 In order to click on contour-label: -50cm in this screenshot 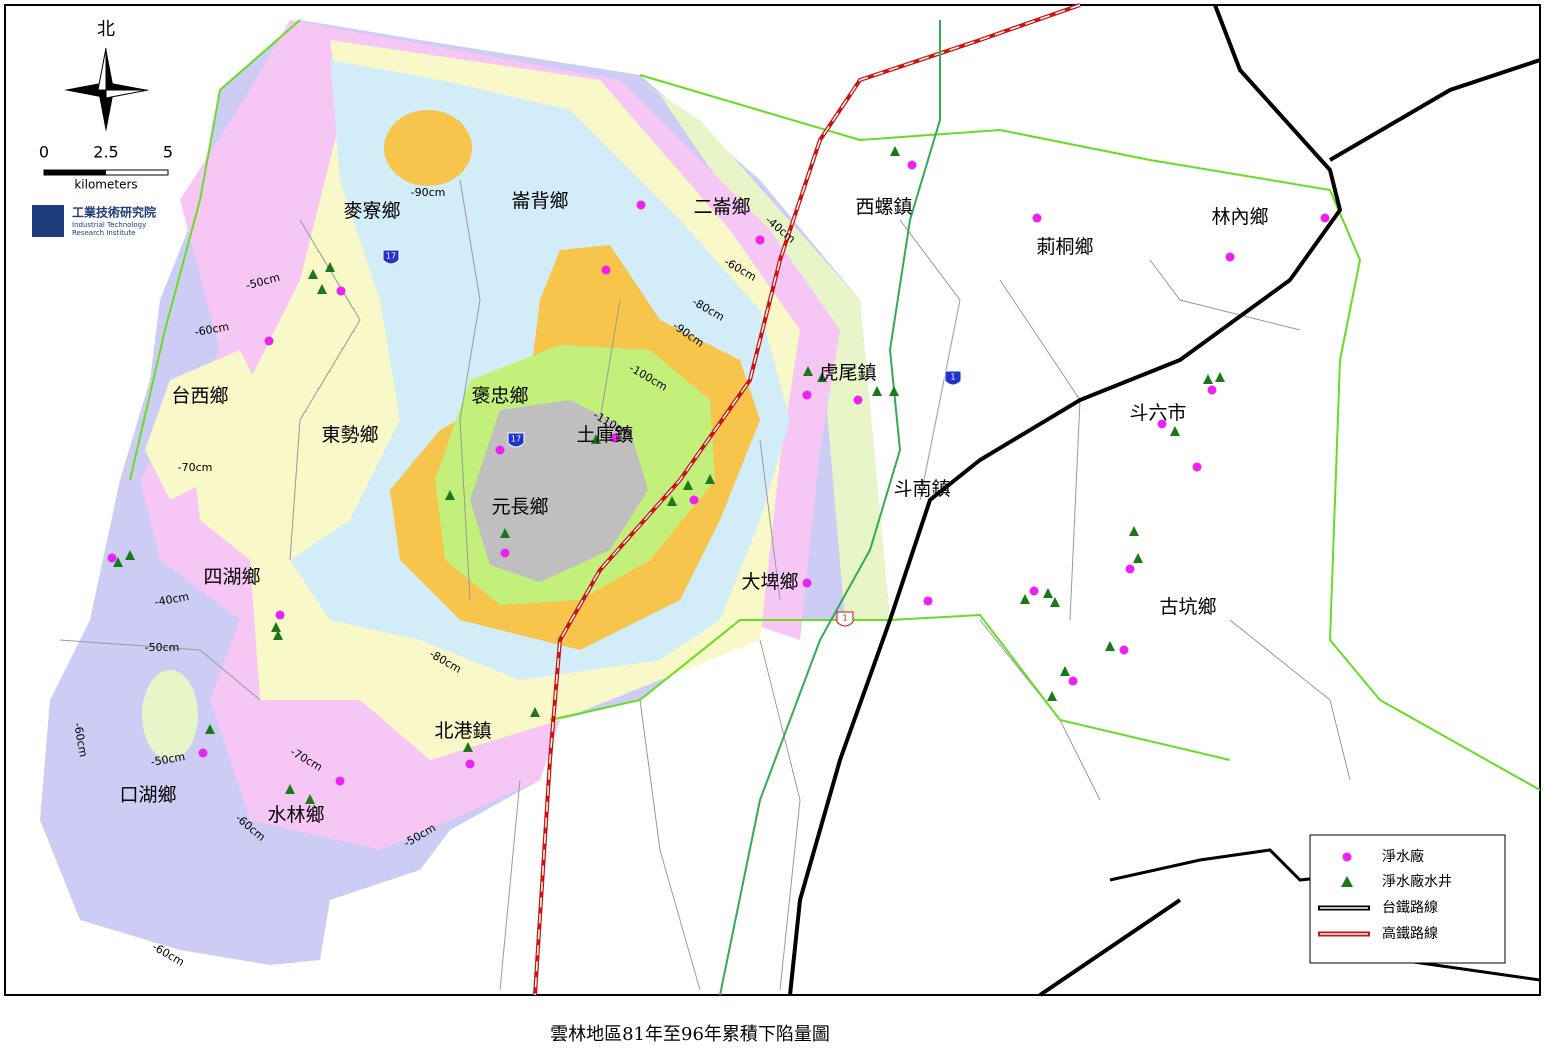, I will do `click(168, 759)`.